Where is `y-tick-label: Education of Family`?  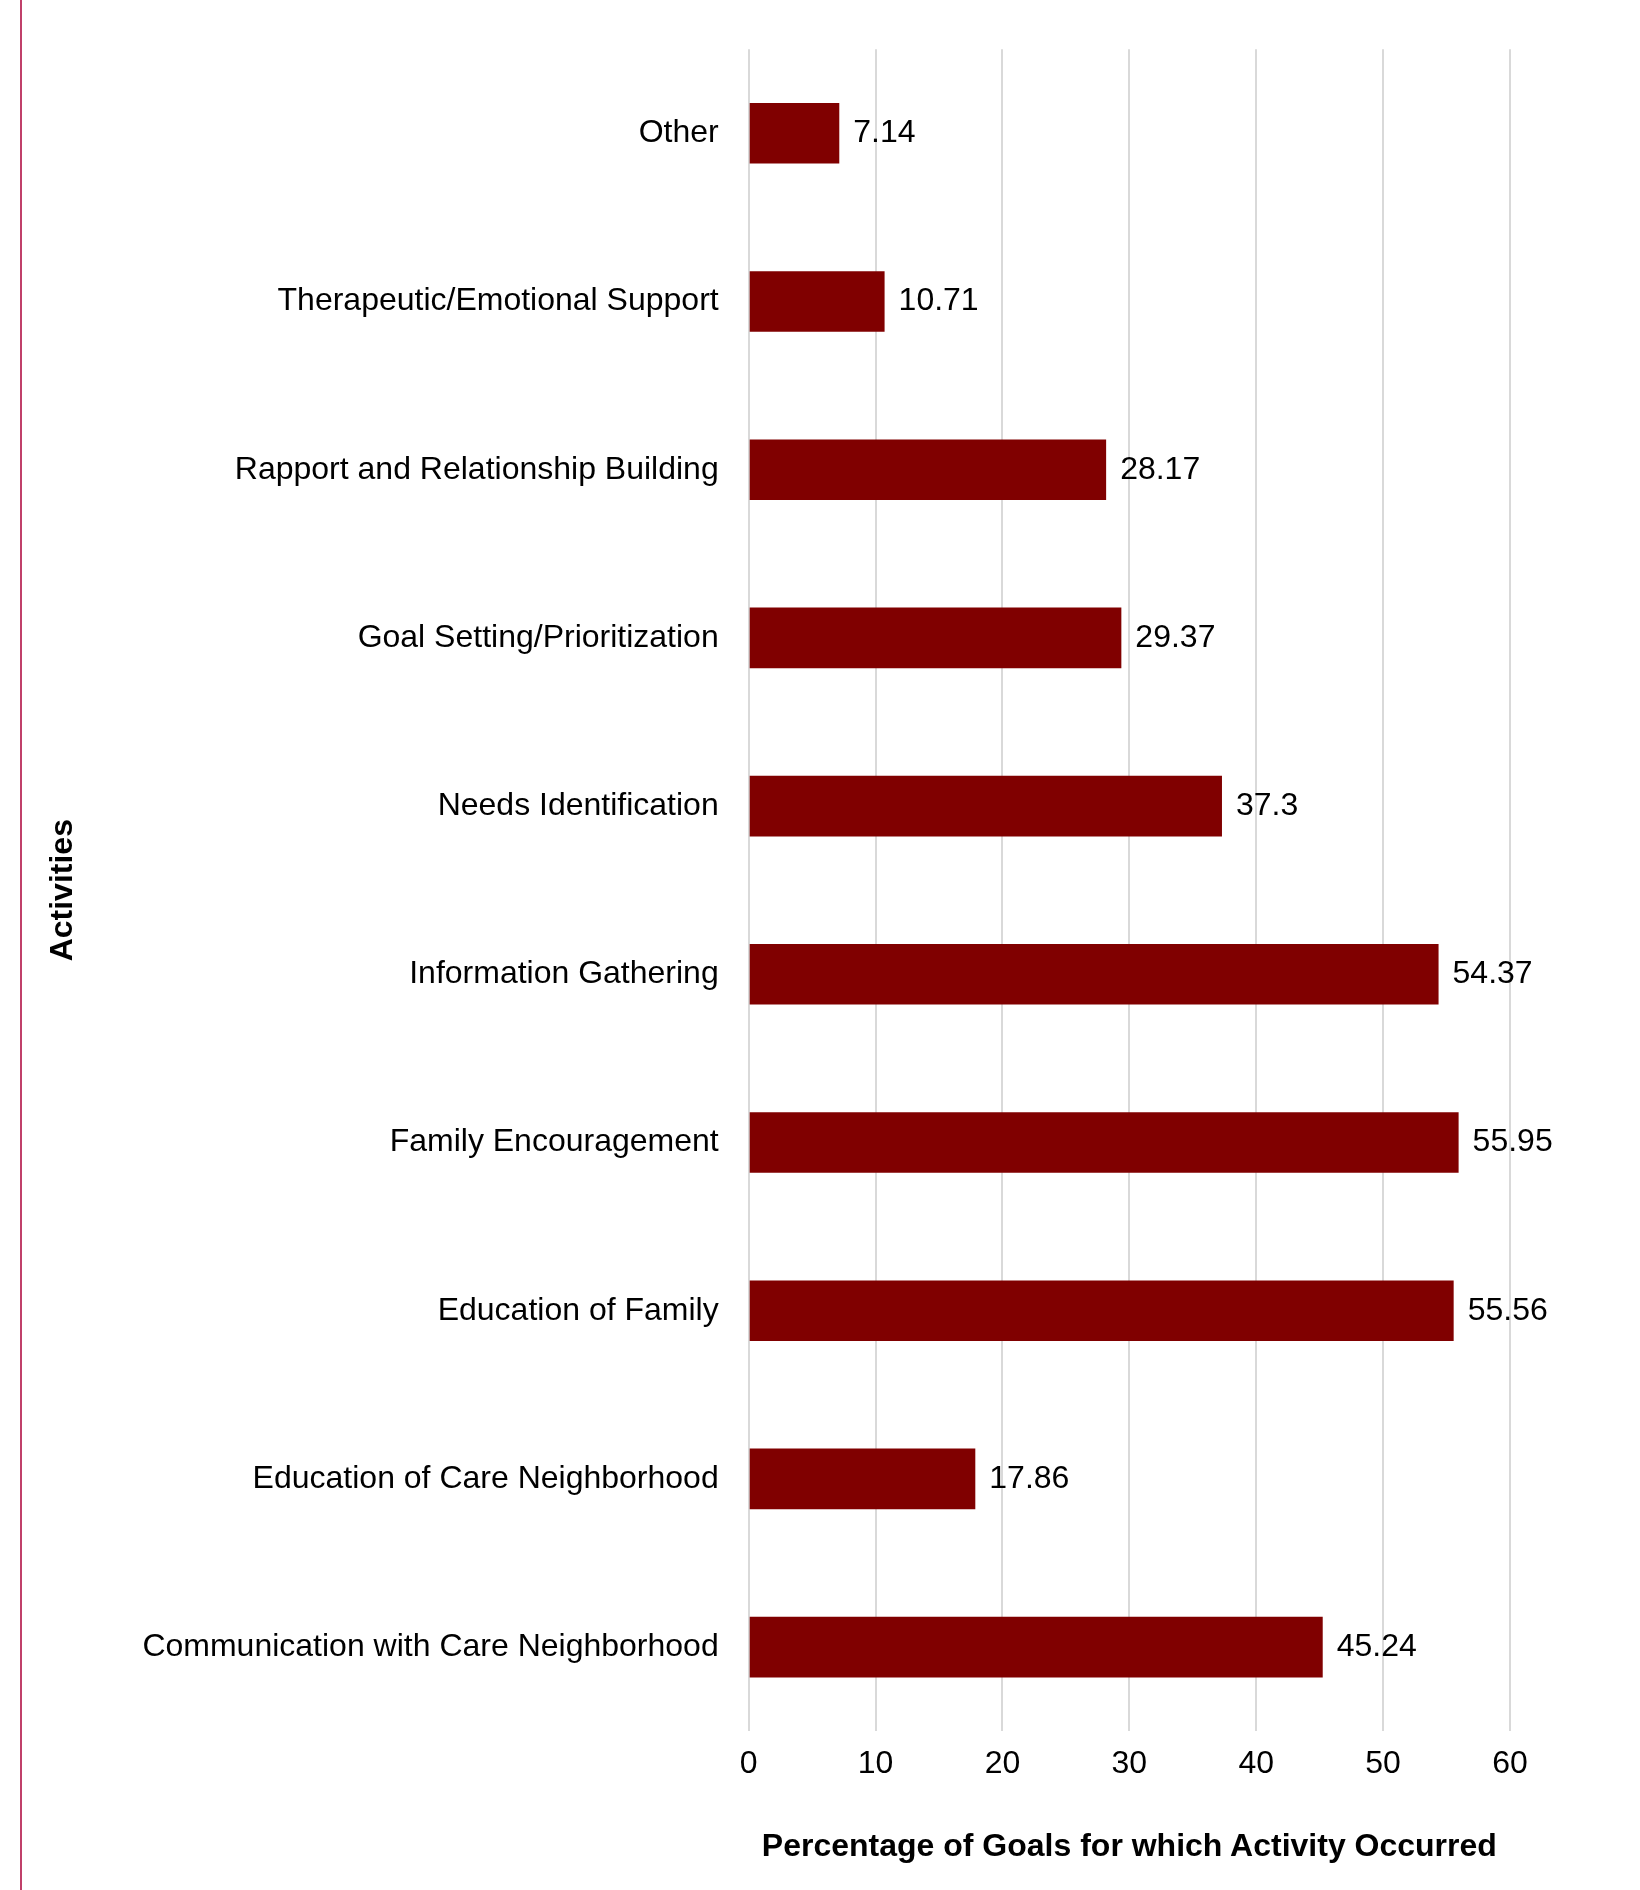
y-tick-label: Education of Family is located at coordinates (578, 1308).